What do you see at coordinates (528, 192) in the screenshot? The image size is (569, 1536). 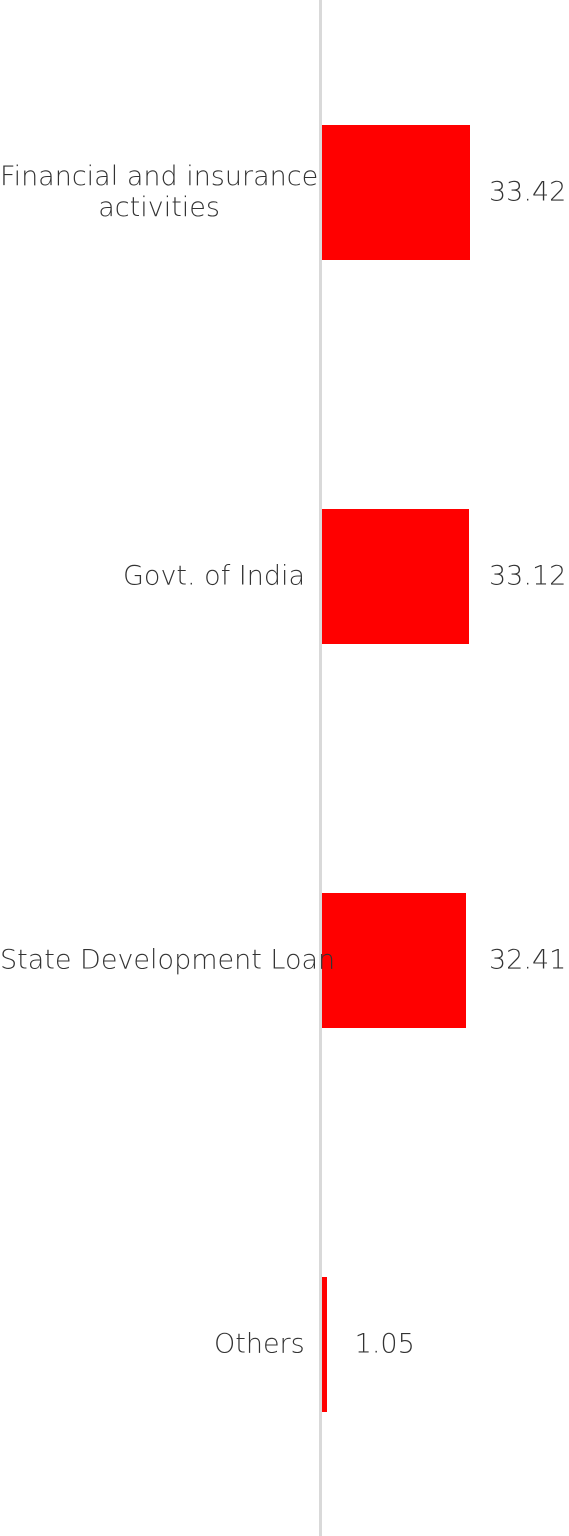 I see `data-label: 33.42` at bounding box center [528, 192].